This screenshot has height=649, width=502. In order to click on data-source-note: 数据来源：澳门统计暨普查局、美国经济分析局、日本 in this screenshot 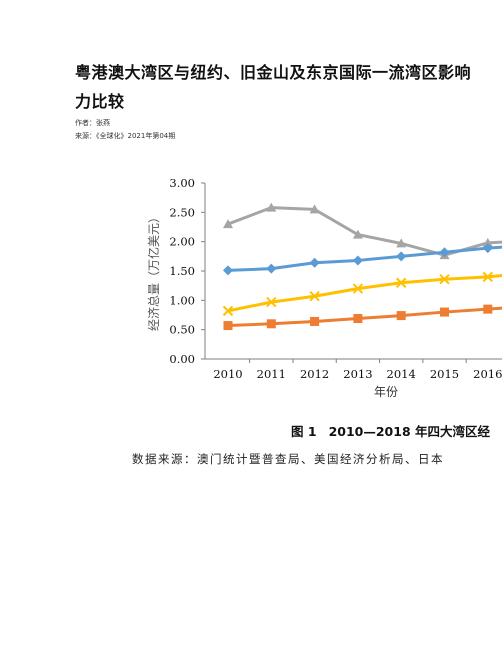, I will do `click(288, 459)`.